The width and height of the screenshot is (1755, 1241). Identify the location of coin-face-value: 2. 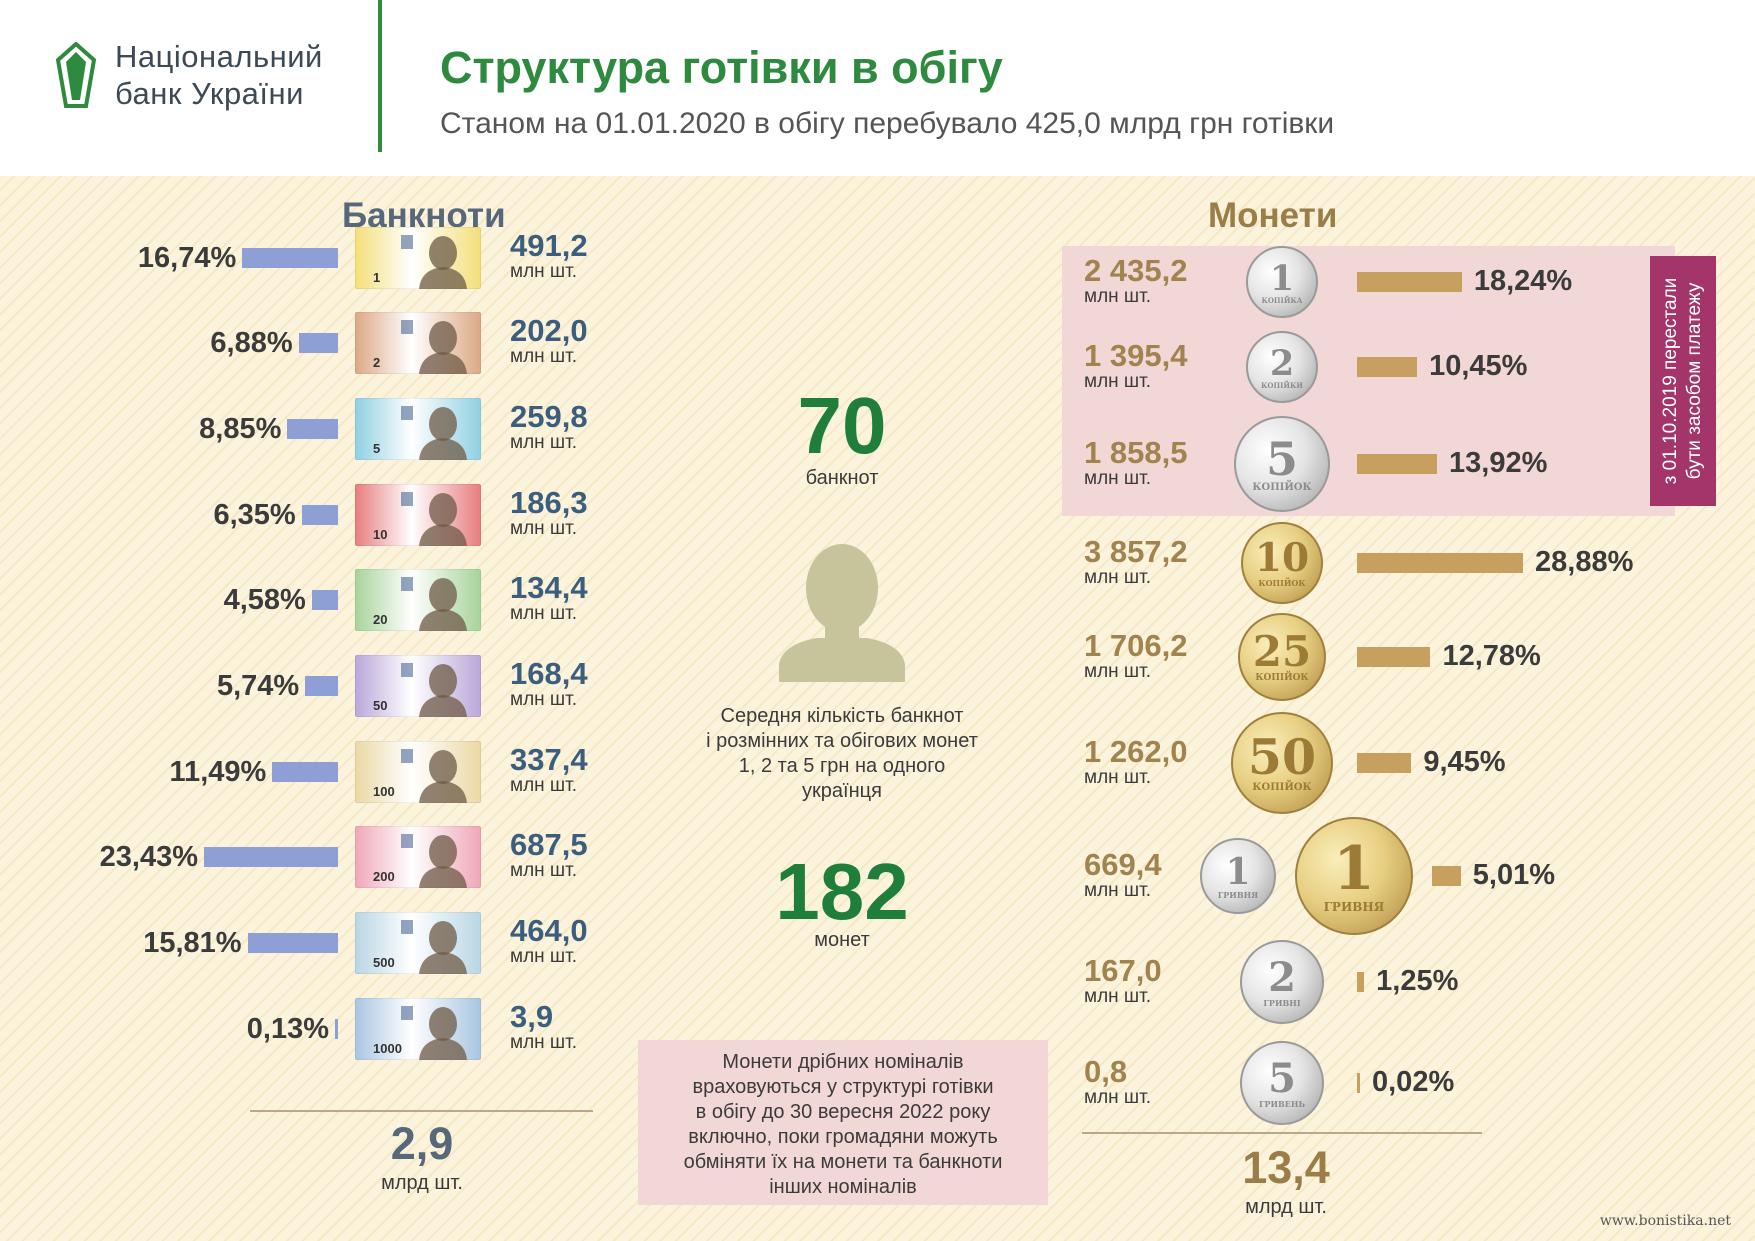
(1282, 363).